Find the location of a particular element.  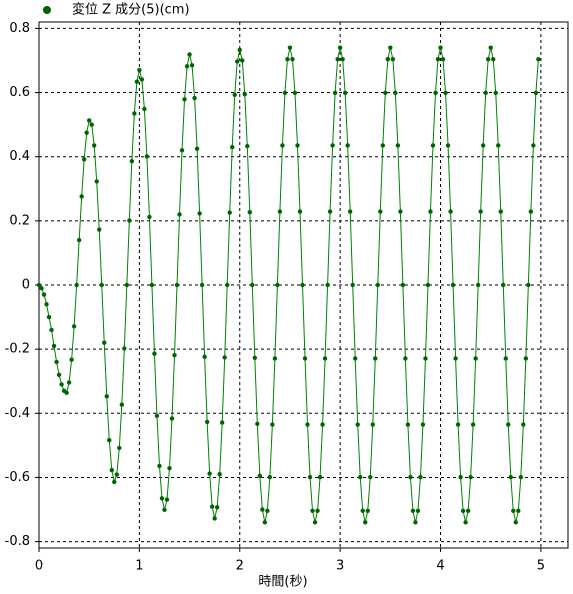

y-tick-label: -0.8 is located at coordinates (17, 541).